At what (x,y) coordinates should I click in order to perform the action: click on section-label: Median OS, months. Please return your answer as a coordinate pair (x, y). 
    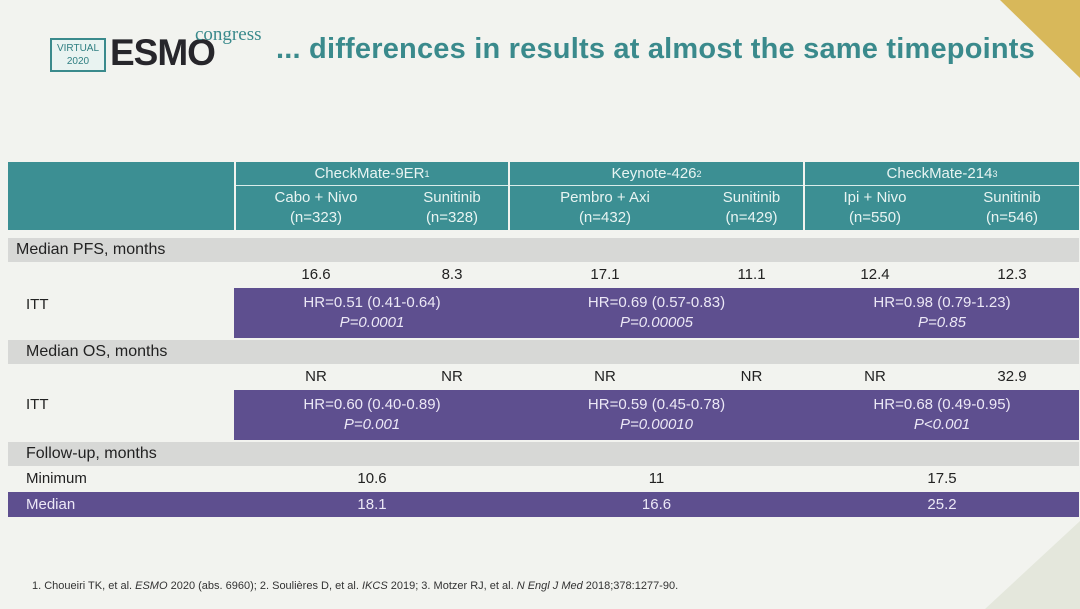
    Looking at the image, I should click on (97, 351).